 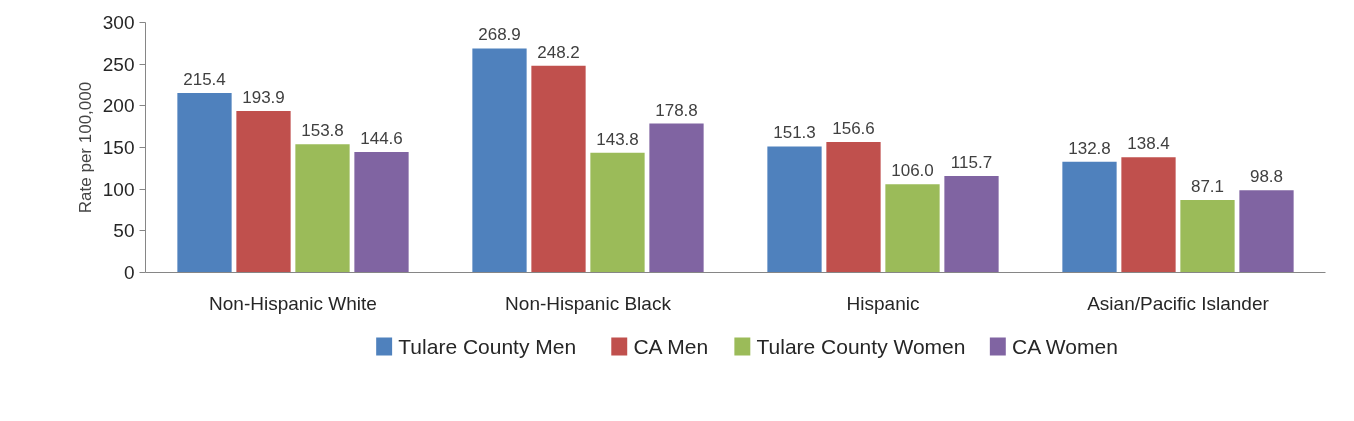 I want to click on data-label: 144.6, so click(x=381, y=138).